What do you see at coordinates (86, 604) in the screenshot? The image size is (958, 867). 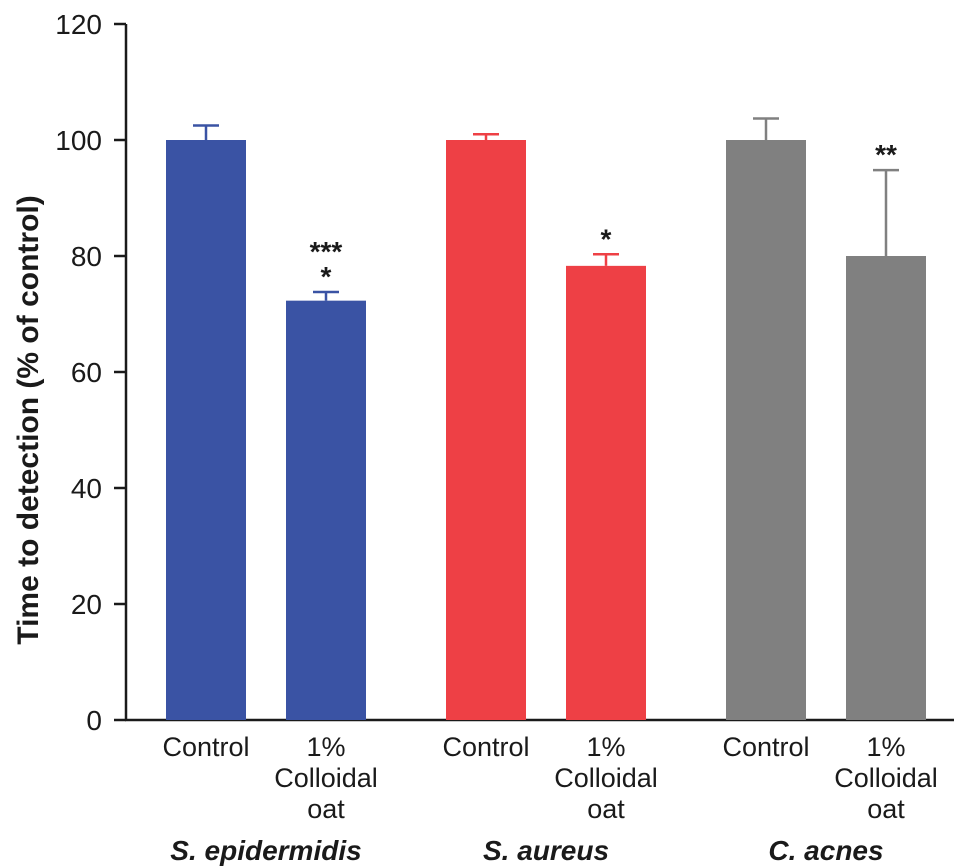 I see `y-tick-label: 20` at bounding box center [86, 604].